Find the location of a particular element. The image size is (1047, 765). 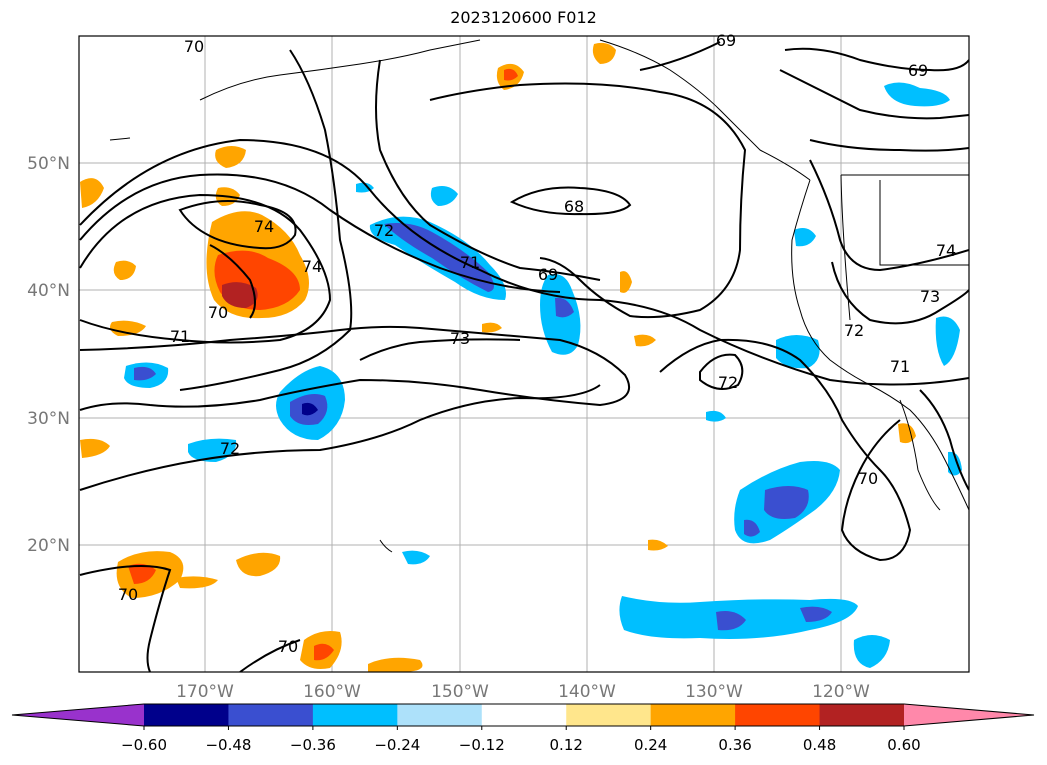

colorbar-tick-label: −0.24 is located at coordinates (397, 745).